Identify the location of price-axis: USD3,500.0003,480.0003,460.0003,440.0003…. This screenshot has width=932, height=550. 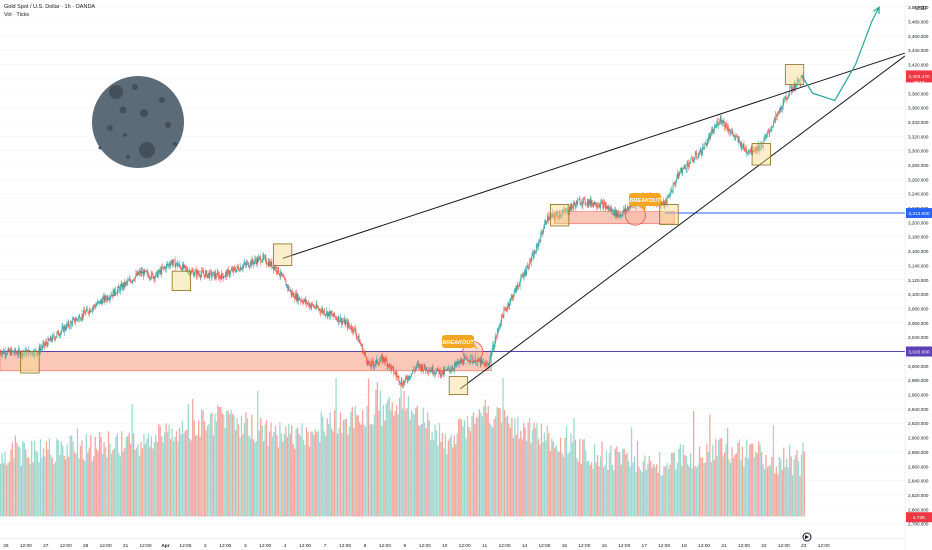
(918, 275).